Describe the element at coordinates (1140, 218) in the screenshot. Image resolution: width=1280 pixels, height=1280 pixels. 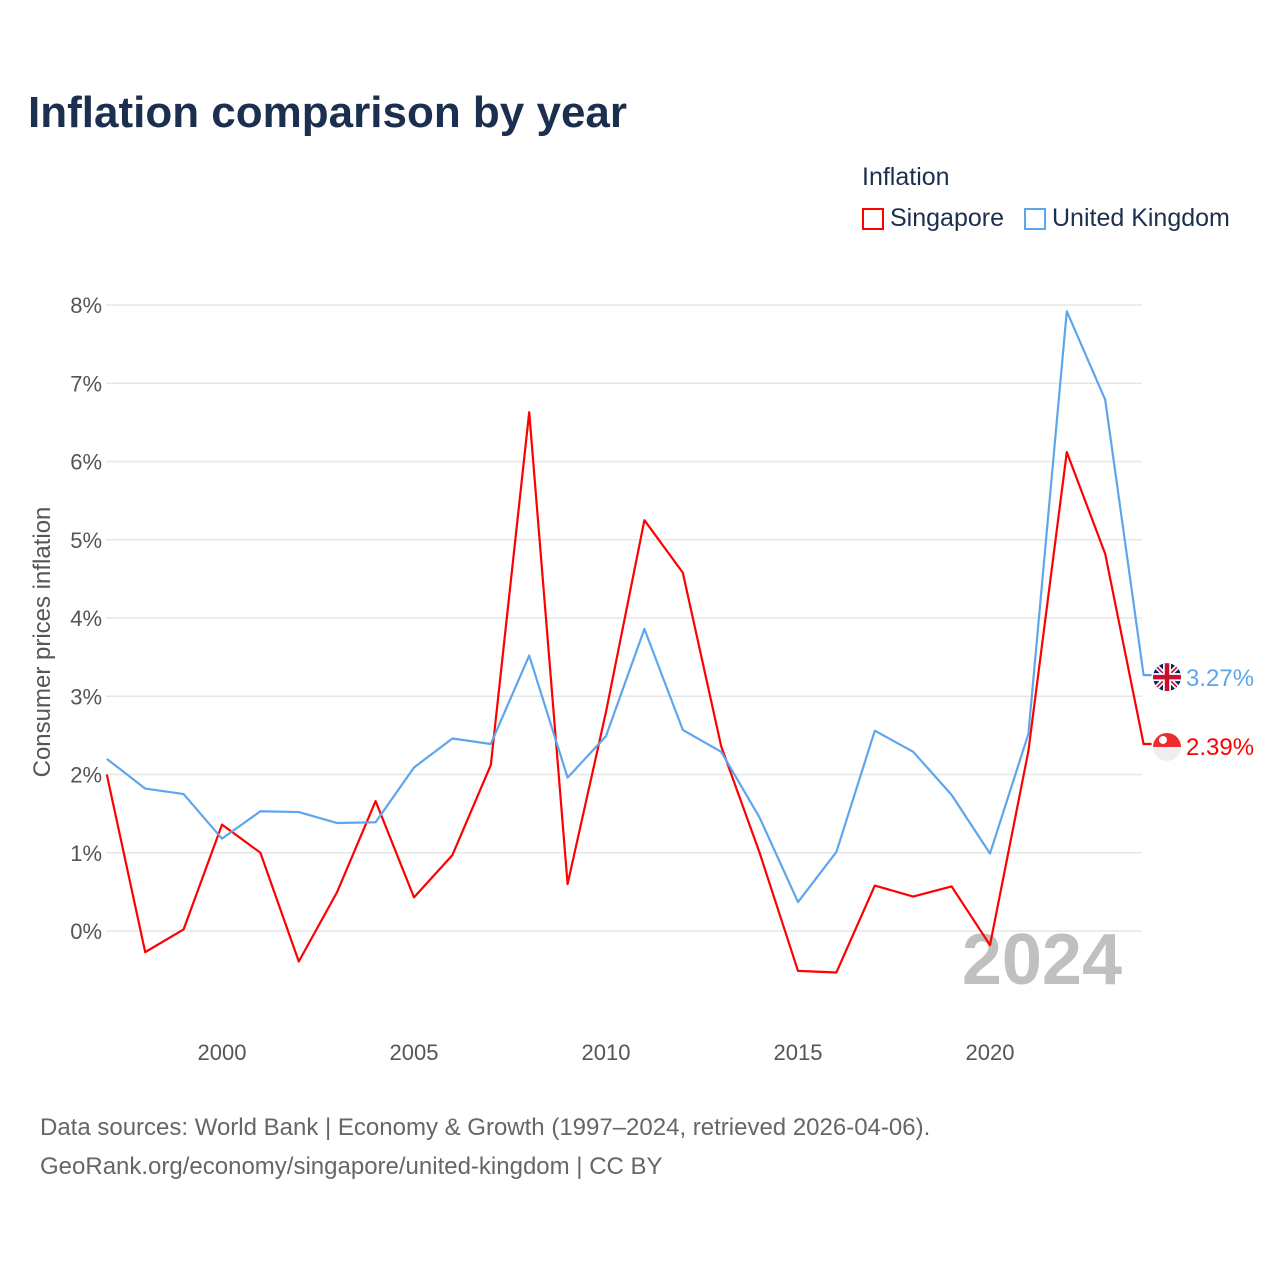
I see `legend-label: United Kingdom` at that location.